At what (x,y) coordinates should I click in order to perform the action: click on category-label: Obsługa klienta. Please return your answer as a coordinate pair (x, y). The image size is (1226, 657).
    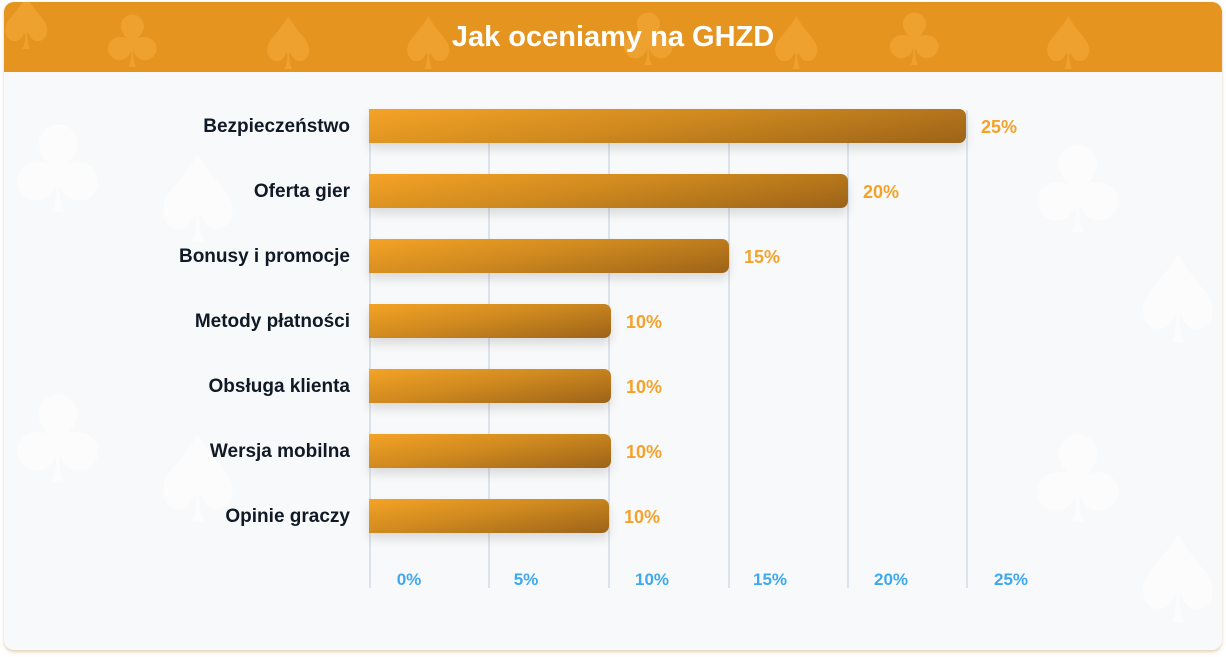
    Looking at the image, I should click on (279, 386).